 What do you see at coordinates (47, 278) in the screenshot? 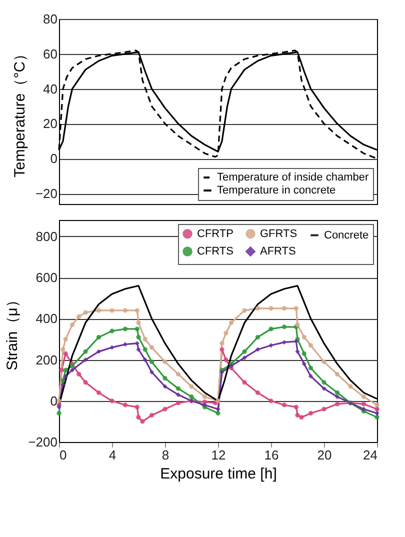
I see `y-tick-label: 600` at bounding box center [47, 278].